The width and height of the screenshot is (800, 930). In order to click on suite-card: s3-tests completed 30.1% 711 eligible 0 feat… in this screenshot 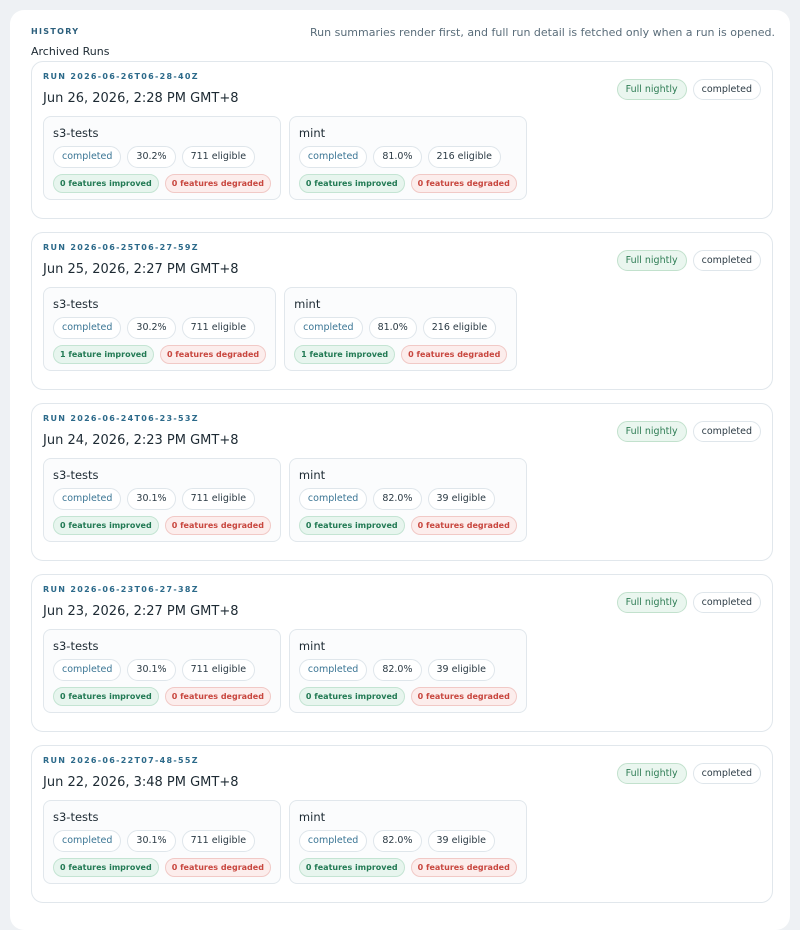, I will do `click(162, 500)`.